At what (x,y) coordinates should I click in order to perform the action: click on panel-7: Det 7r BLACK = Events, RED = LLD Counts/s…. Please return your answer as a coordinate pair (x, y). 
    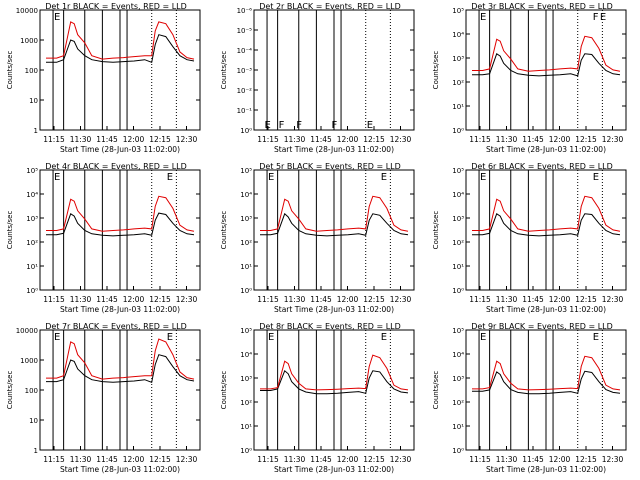
    Looking at the image, I should click on (103, 398).